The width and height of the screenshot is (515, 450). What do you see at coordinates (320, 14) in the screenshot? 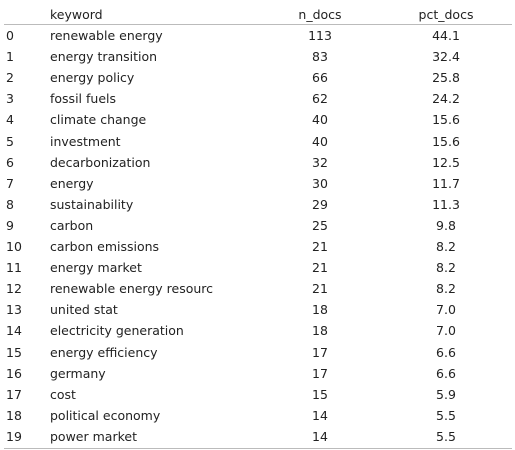
I see `header-n-docs: n_docs` at bounding box center [320, 14].